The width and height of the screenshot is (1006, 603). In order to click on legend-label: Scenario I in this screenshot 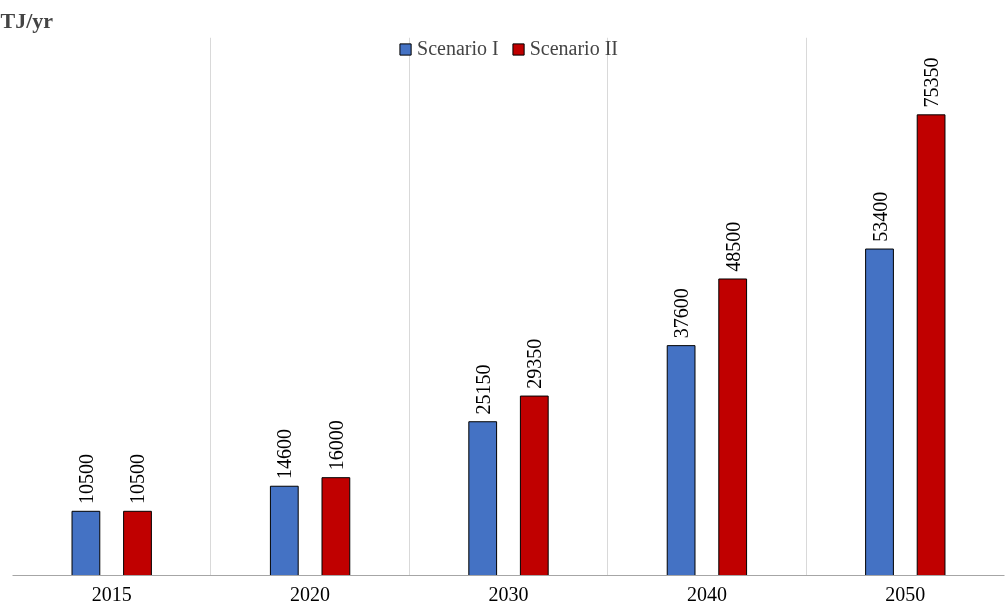, I will do `click(458, 48)`.